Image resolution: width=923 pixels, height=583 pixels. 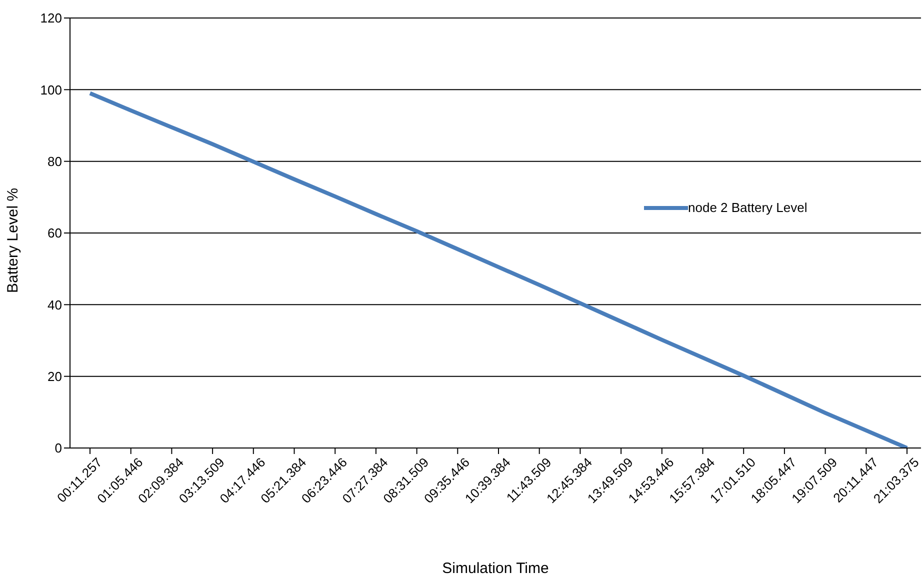 What do you see at coordinates (55, 233) in the screenshot?
I see `y-tick-label: 60` at bounding box center [55, 233].